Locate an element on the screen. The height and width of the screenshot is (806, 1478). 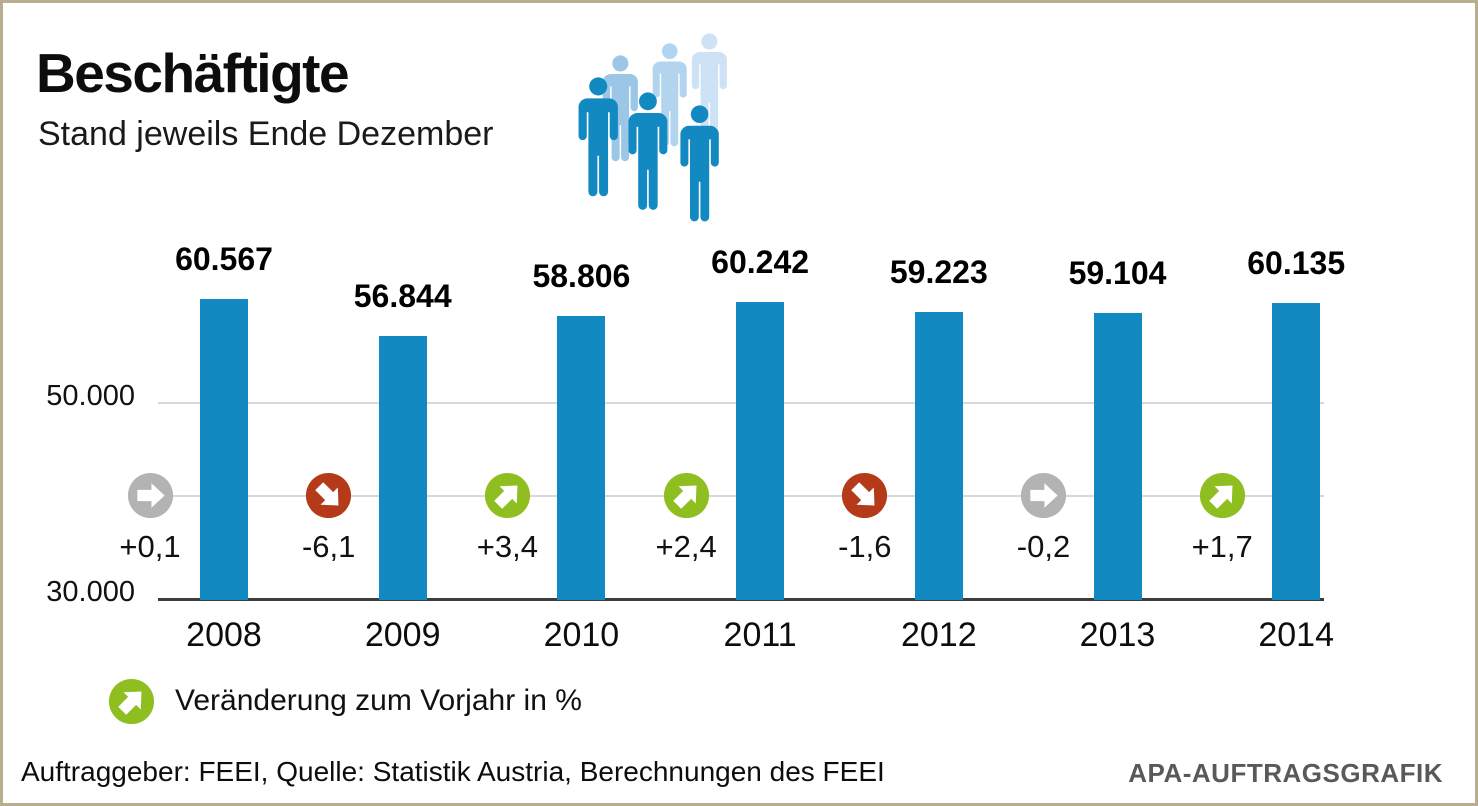
bar-value-label-2011: 60.242 is located at coordinates (760, 262).